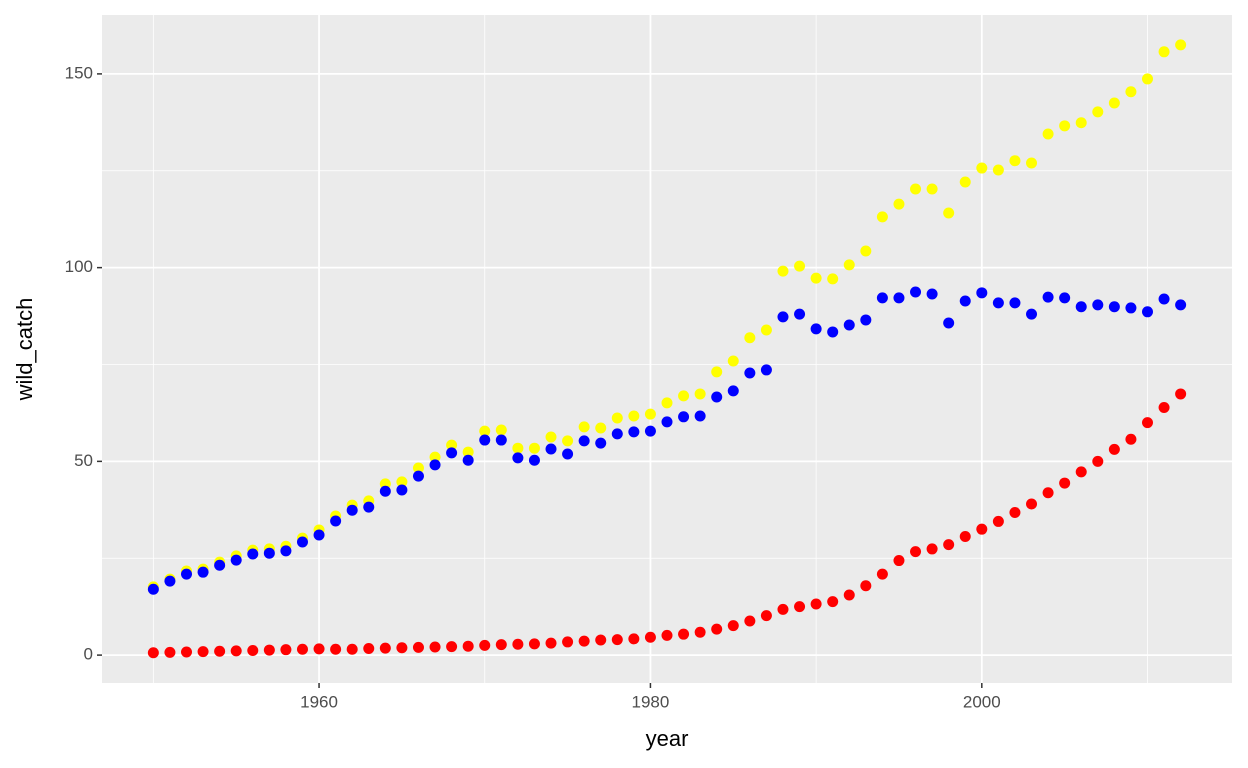  I want to click on y-axis-title: wild_catch, so click(24, 350).